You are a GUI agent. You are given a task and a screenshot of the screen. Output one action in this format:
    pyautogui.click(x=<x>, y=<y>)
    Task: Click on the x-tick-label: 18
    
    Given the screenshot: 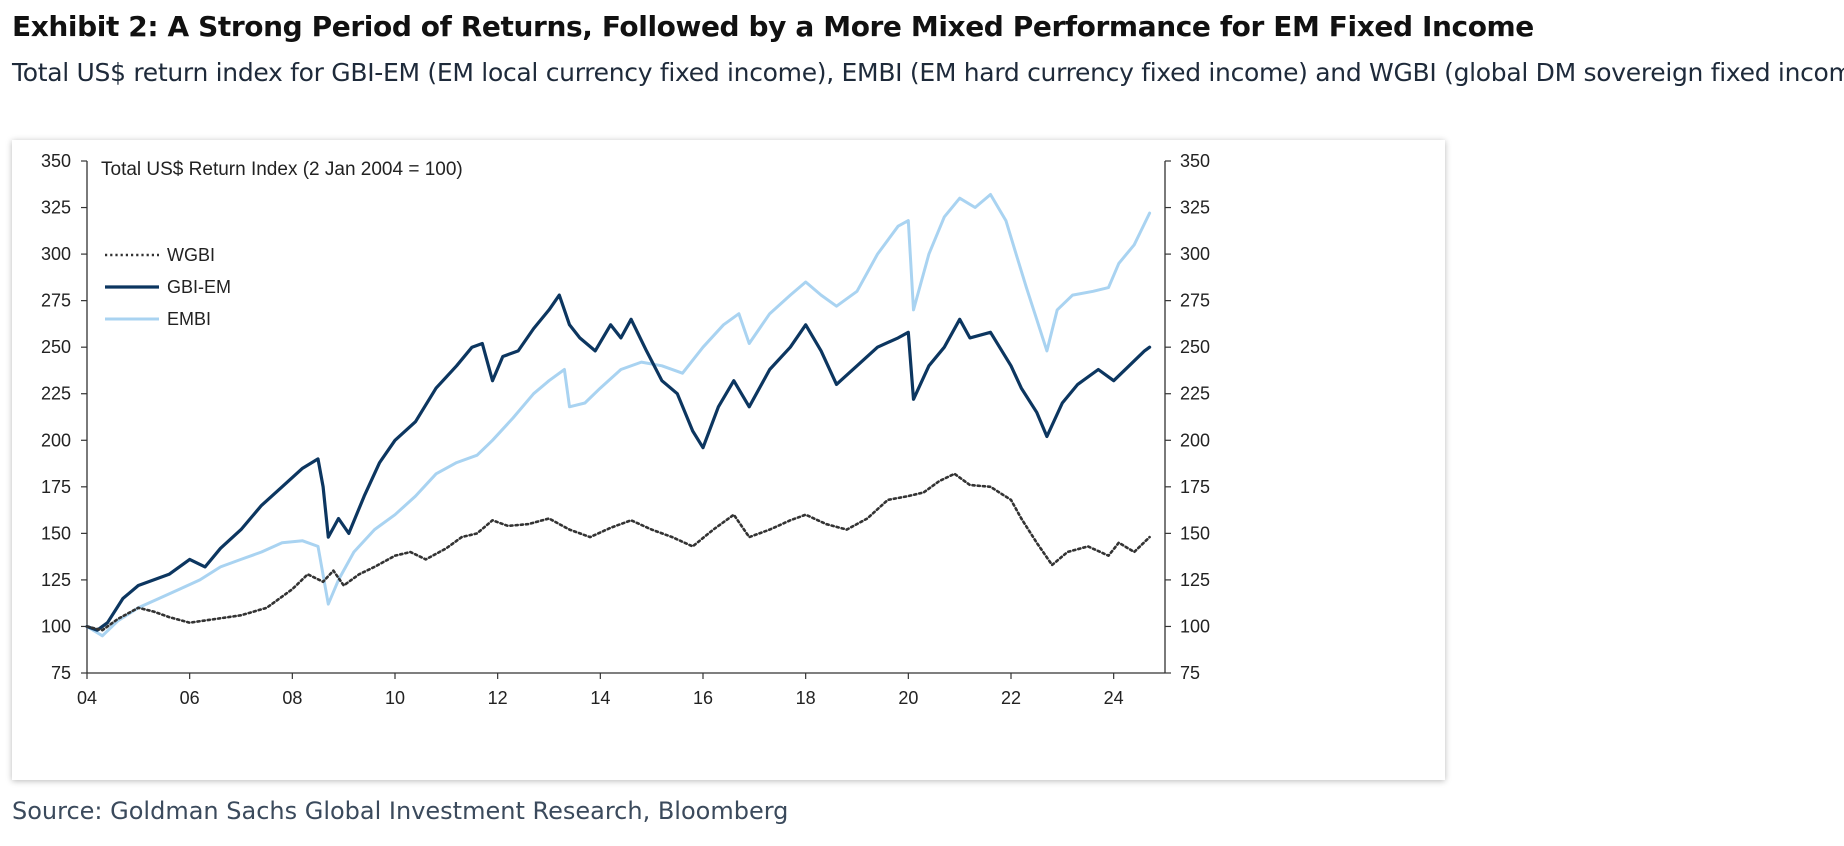 What is the action you would take?
    pyautogui.click(x=806, y=698)
    